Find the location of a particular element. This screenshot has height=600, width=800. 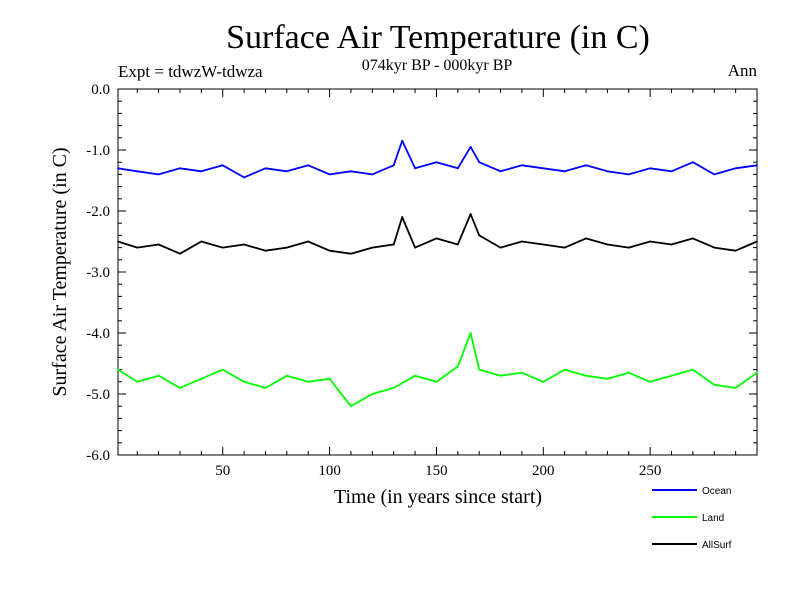

legend: Ocean Land AllSurf is located at coordinates (692, 518).